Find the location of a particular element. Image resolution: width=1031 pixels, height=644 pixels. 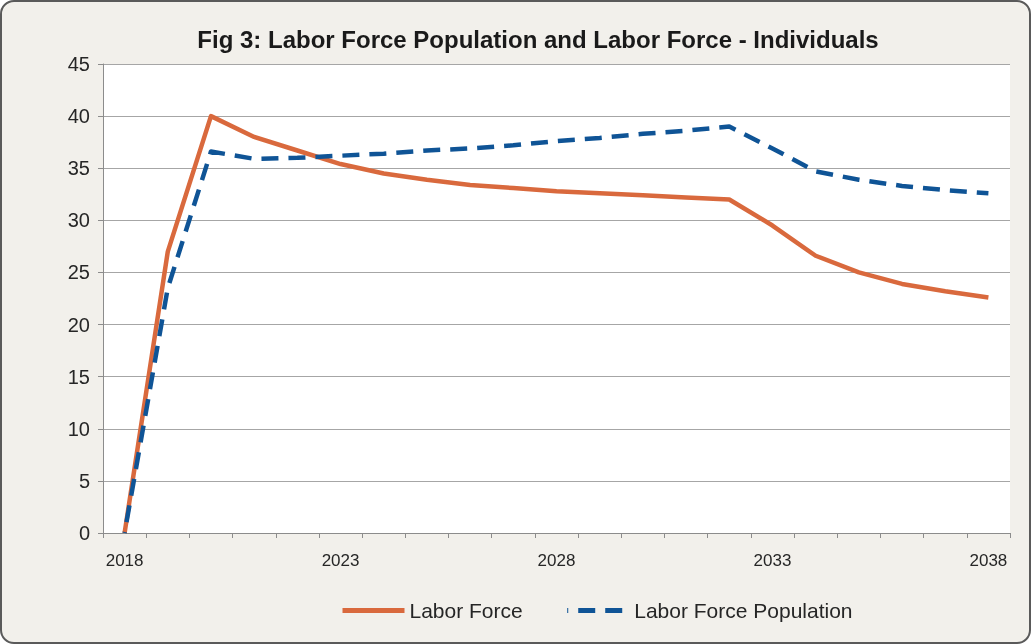

y-tick-label: 45 is located at coordinates (78, 64).